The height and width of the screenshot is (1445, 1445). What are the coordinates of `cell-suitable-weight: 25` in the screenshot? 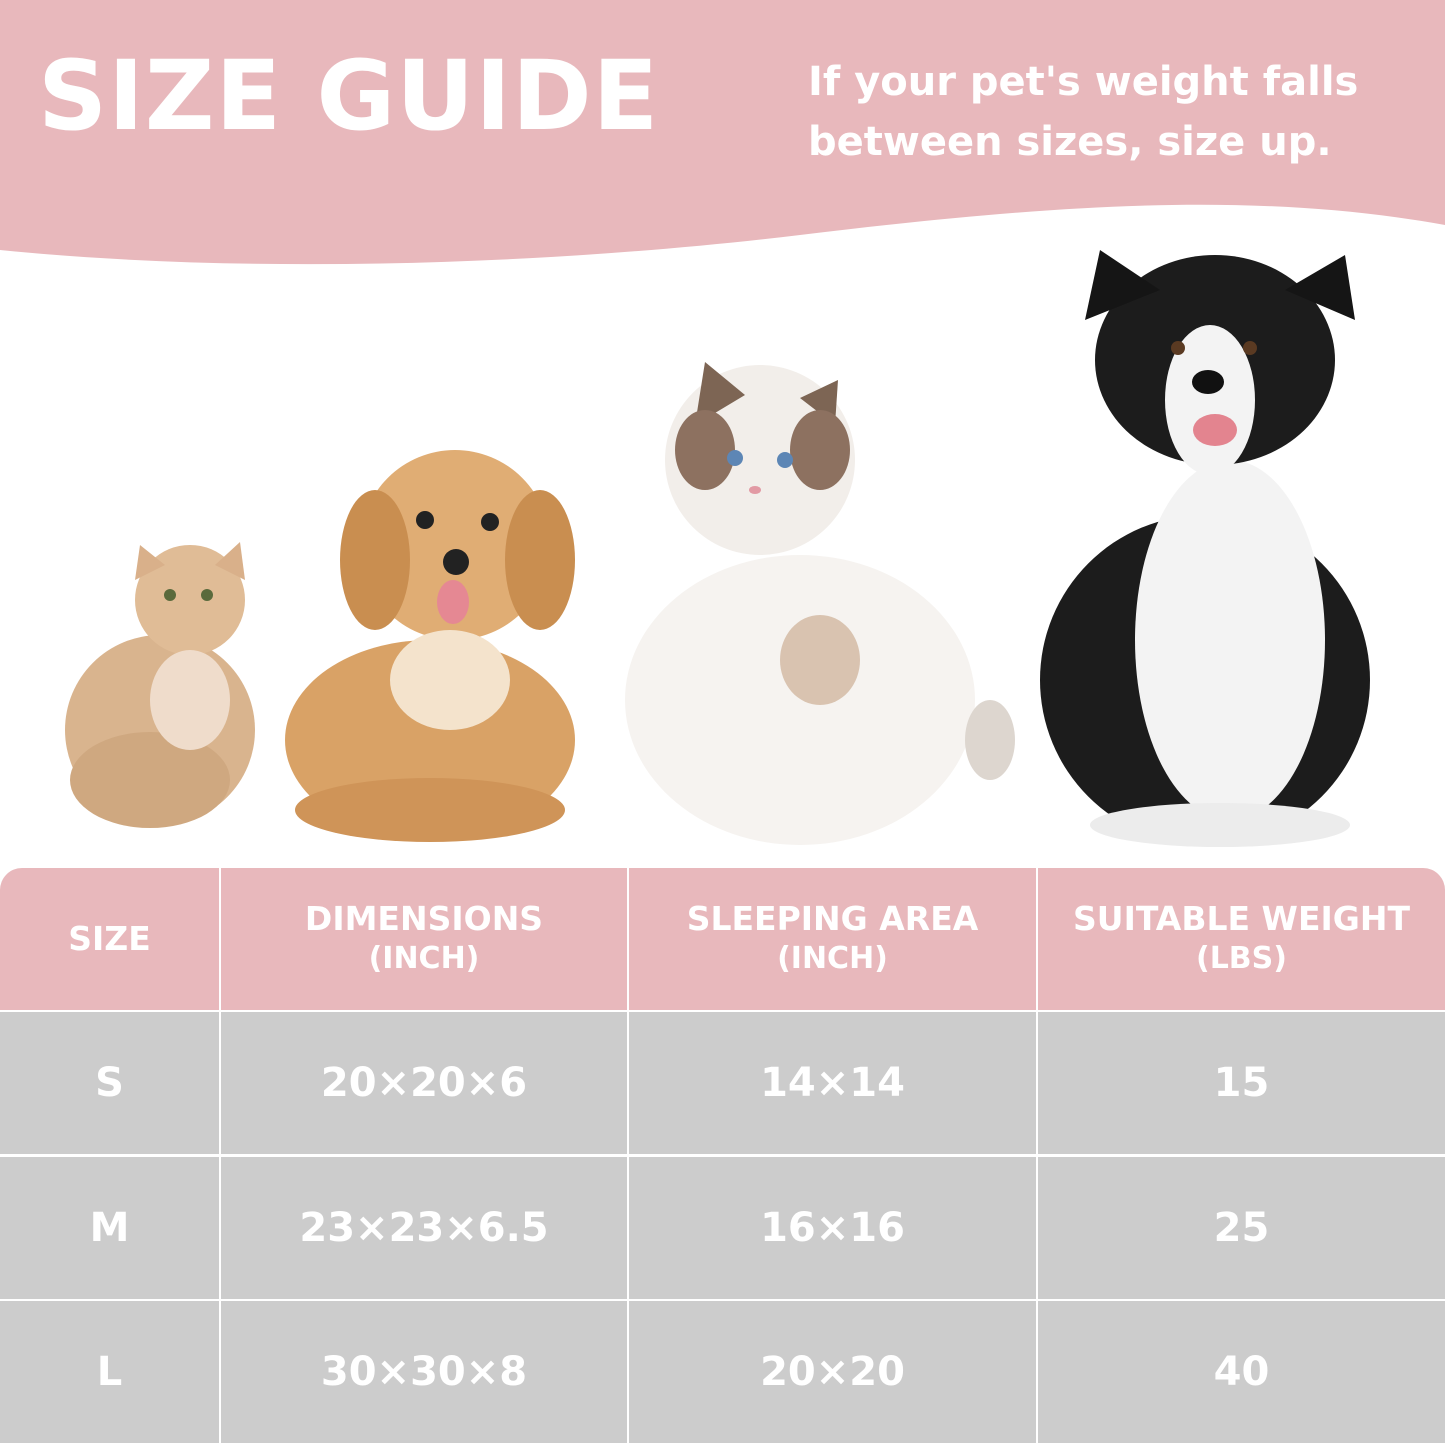 It's located at (1241, 1228).